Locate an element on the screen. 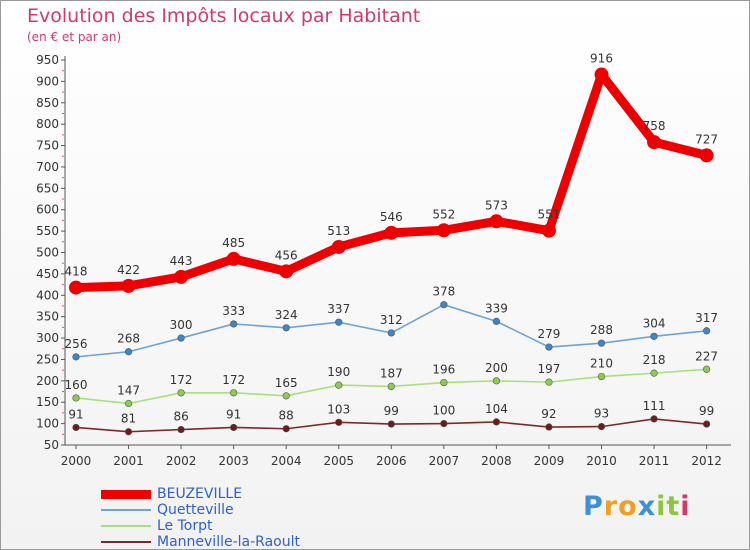 This screenshot has width=750, height=550. data-label: 758 is located at coordinates (654, 126).